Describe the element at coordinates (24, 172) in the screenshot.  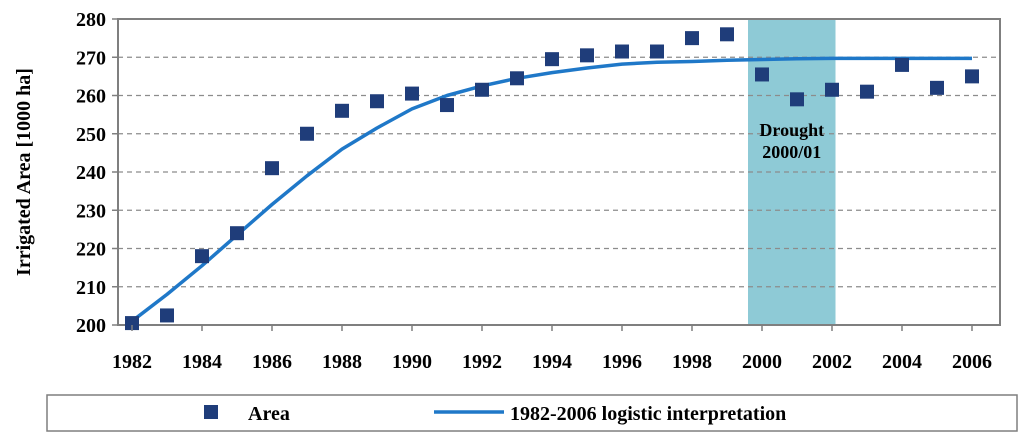
I see `y-axis-label: Irrigated Area [1000 ha]` at that location.